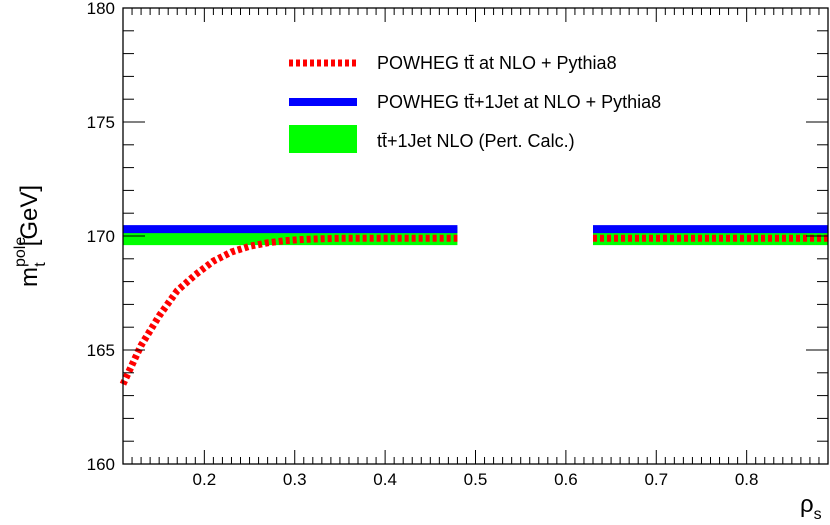 The height and width of the screenshot is (525, 830). I want to click on x-tick-label: 0.2, so click(205, 479).